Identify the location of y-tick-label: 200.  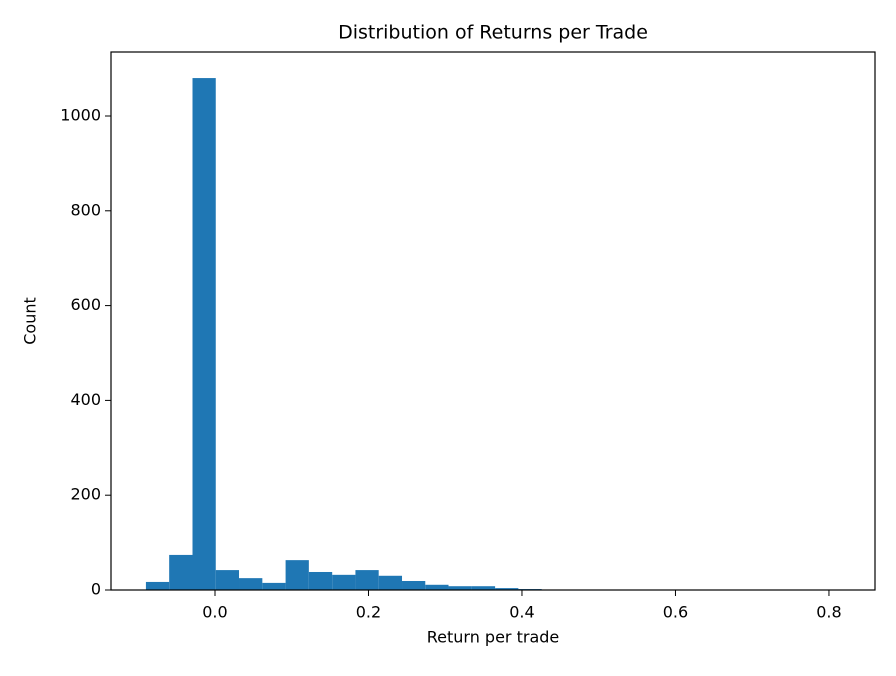
(85, 494).